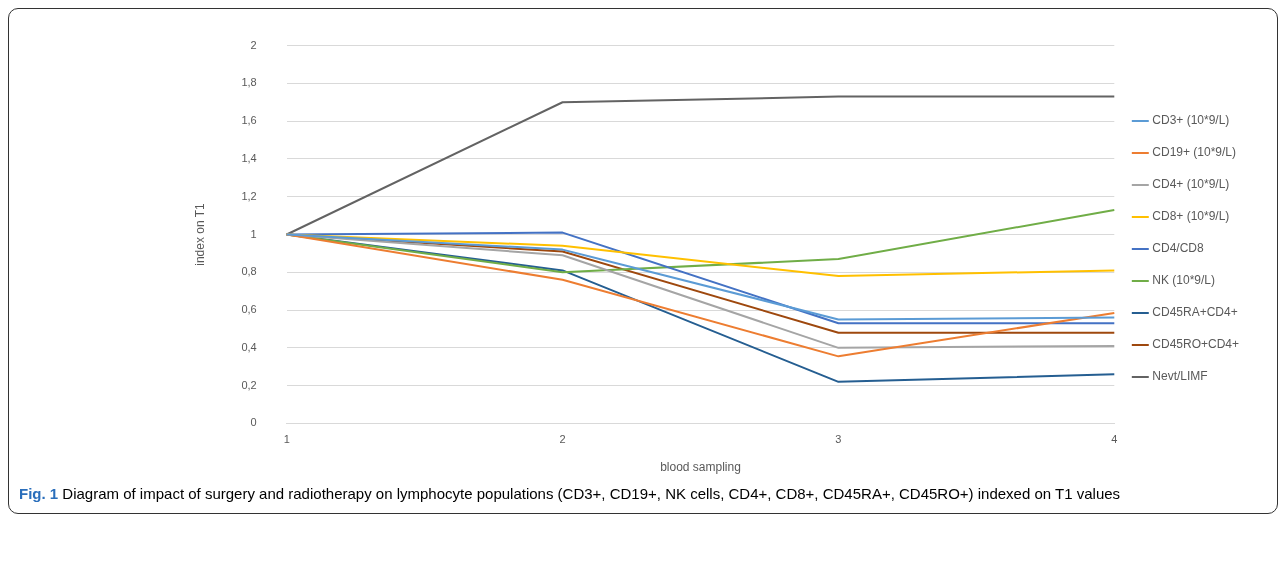 The image size is (1287, 561). I want to click on y-tick-label: 0,2, so click(249, 384).